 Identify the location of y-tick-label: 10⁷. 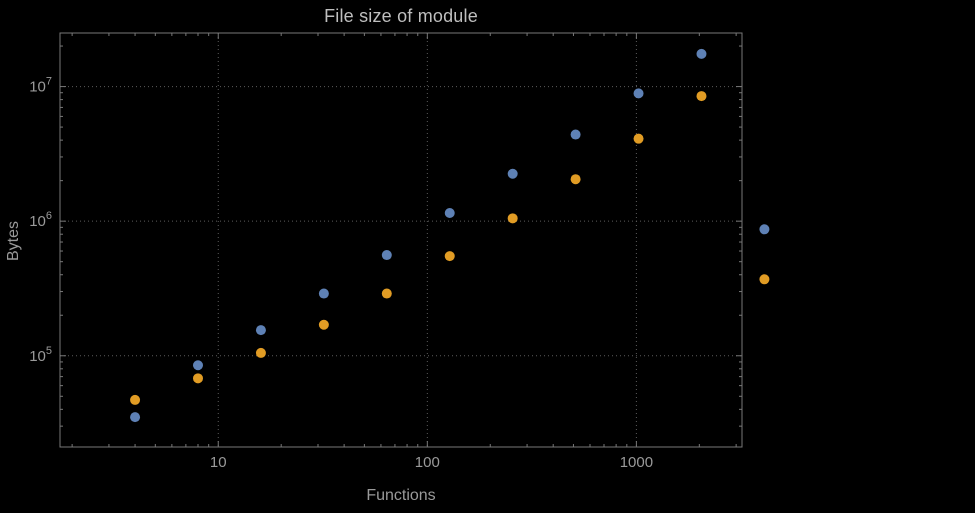
(40, 86).